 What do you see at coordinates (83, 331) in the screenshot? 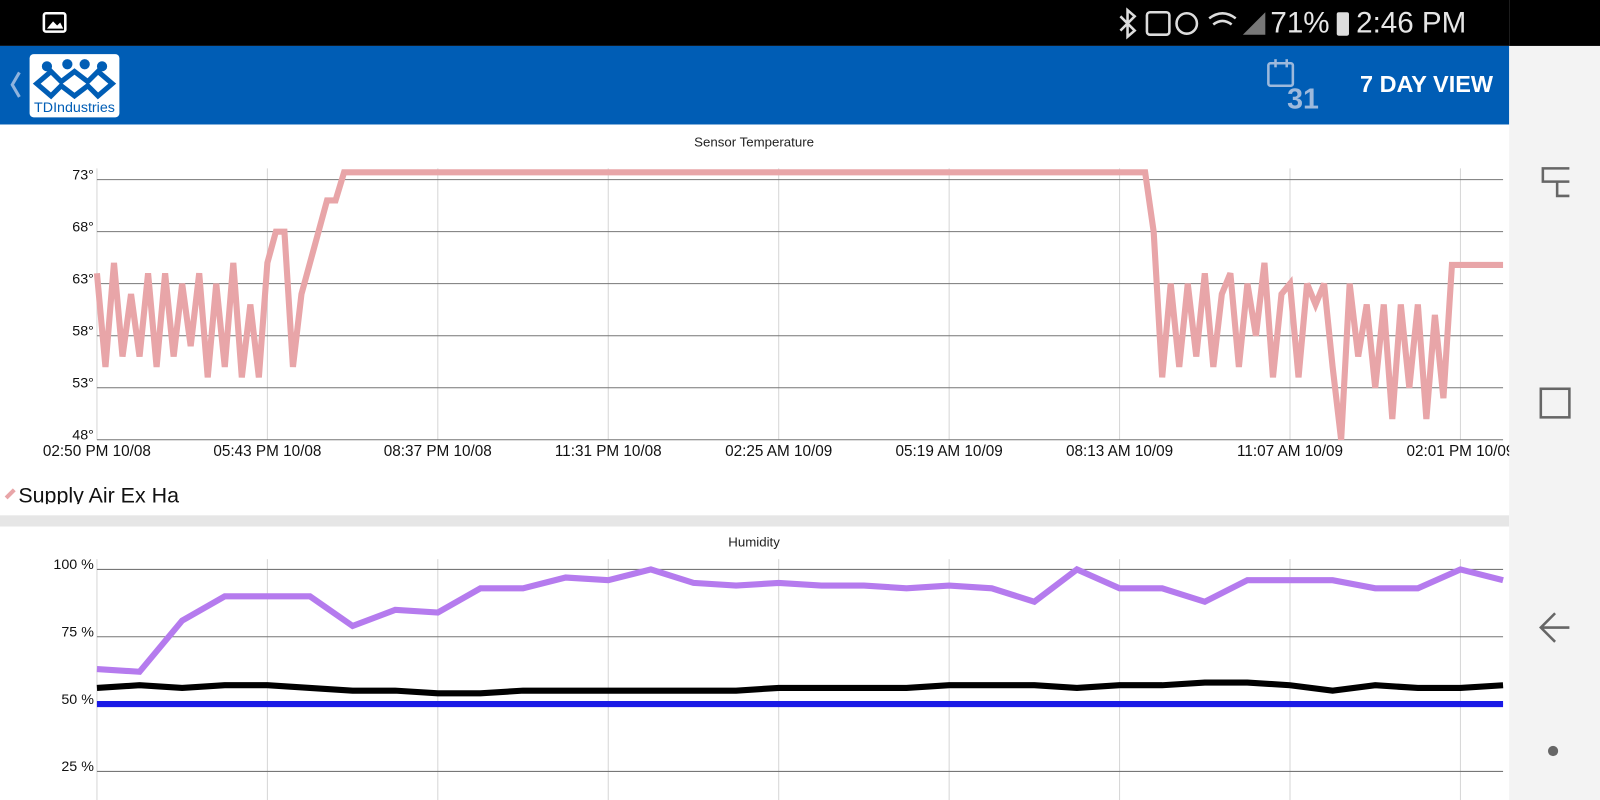
I see `y-tick-label: 58°` at bounding box center [83, 331].